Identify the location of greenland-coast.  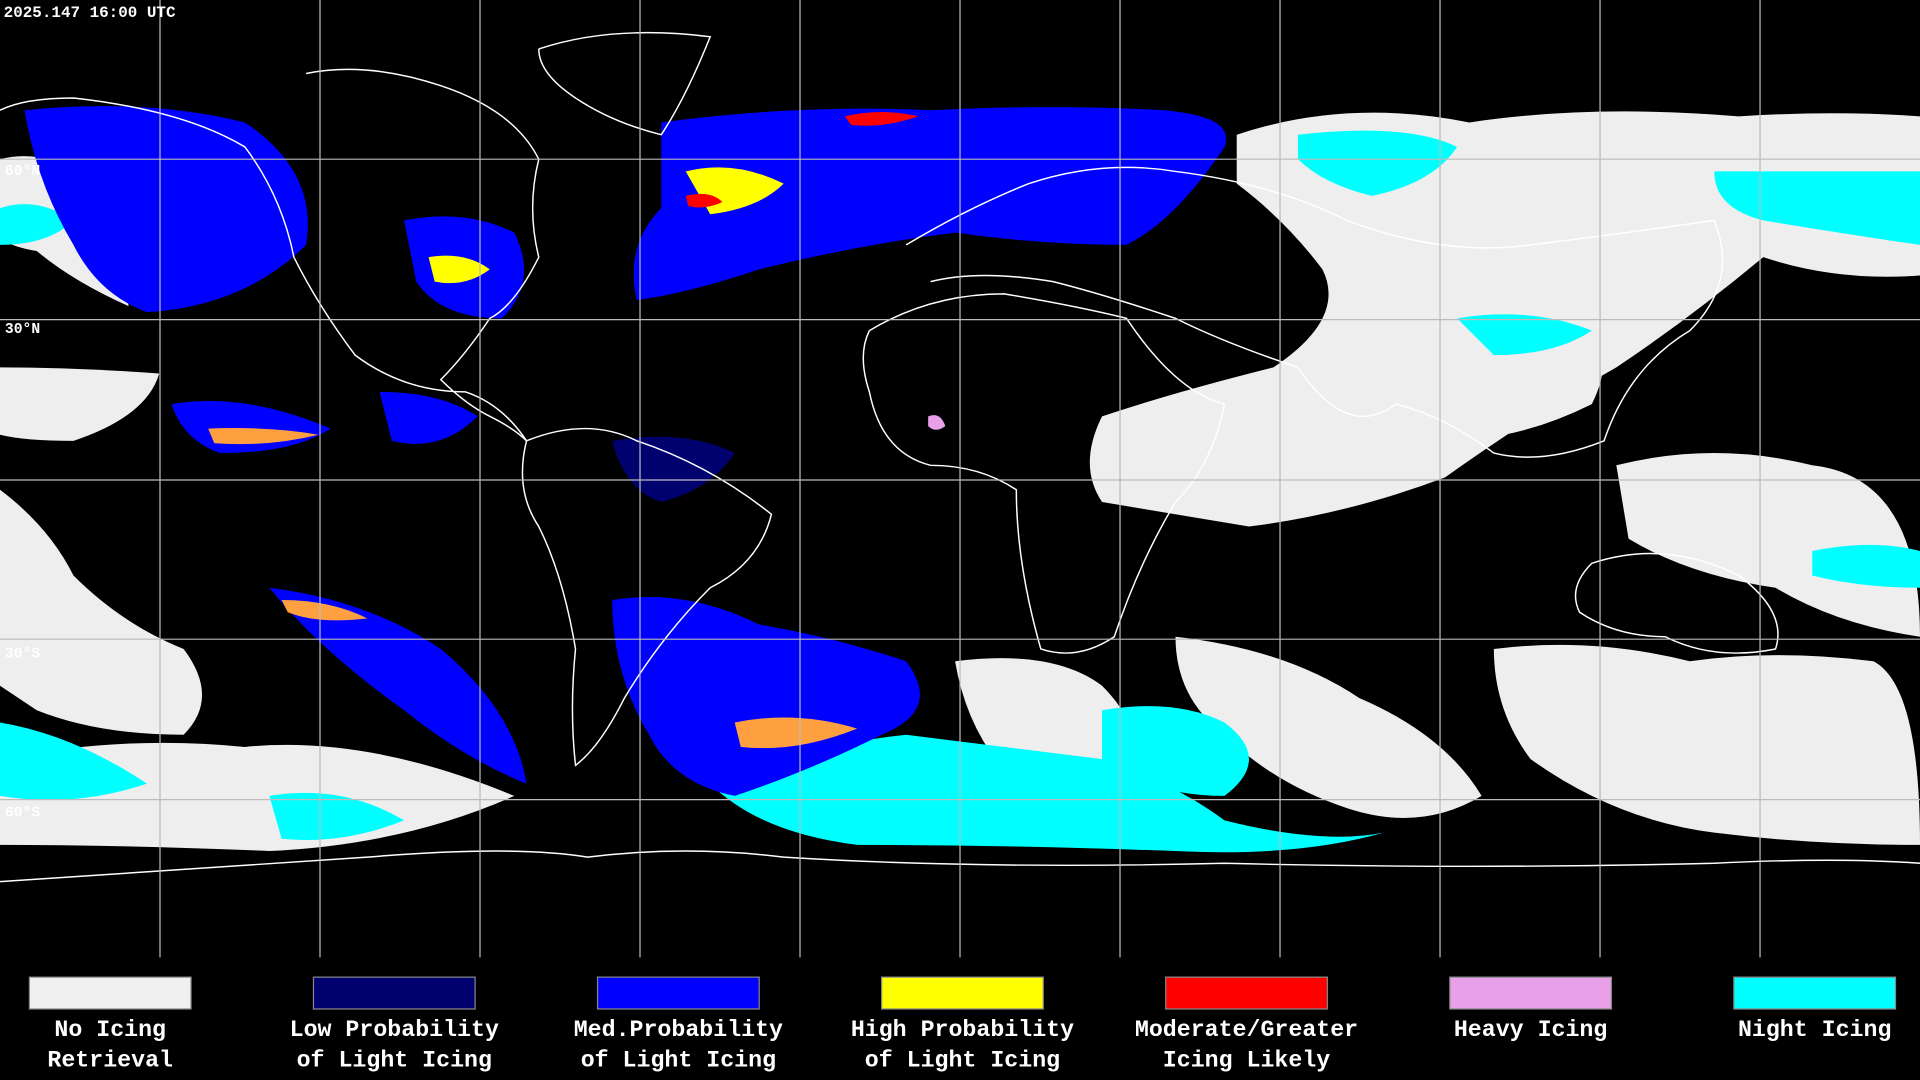
(625, 83).